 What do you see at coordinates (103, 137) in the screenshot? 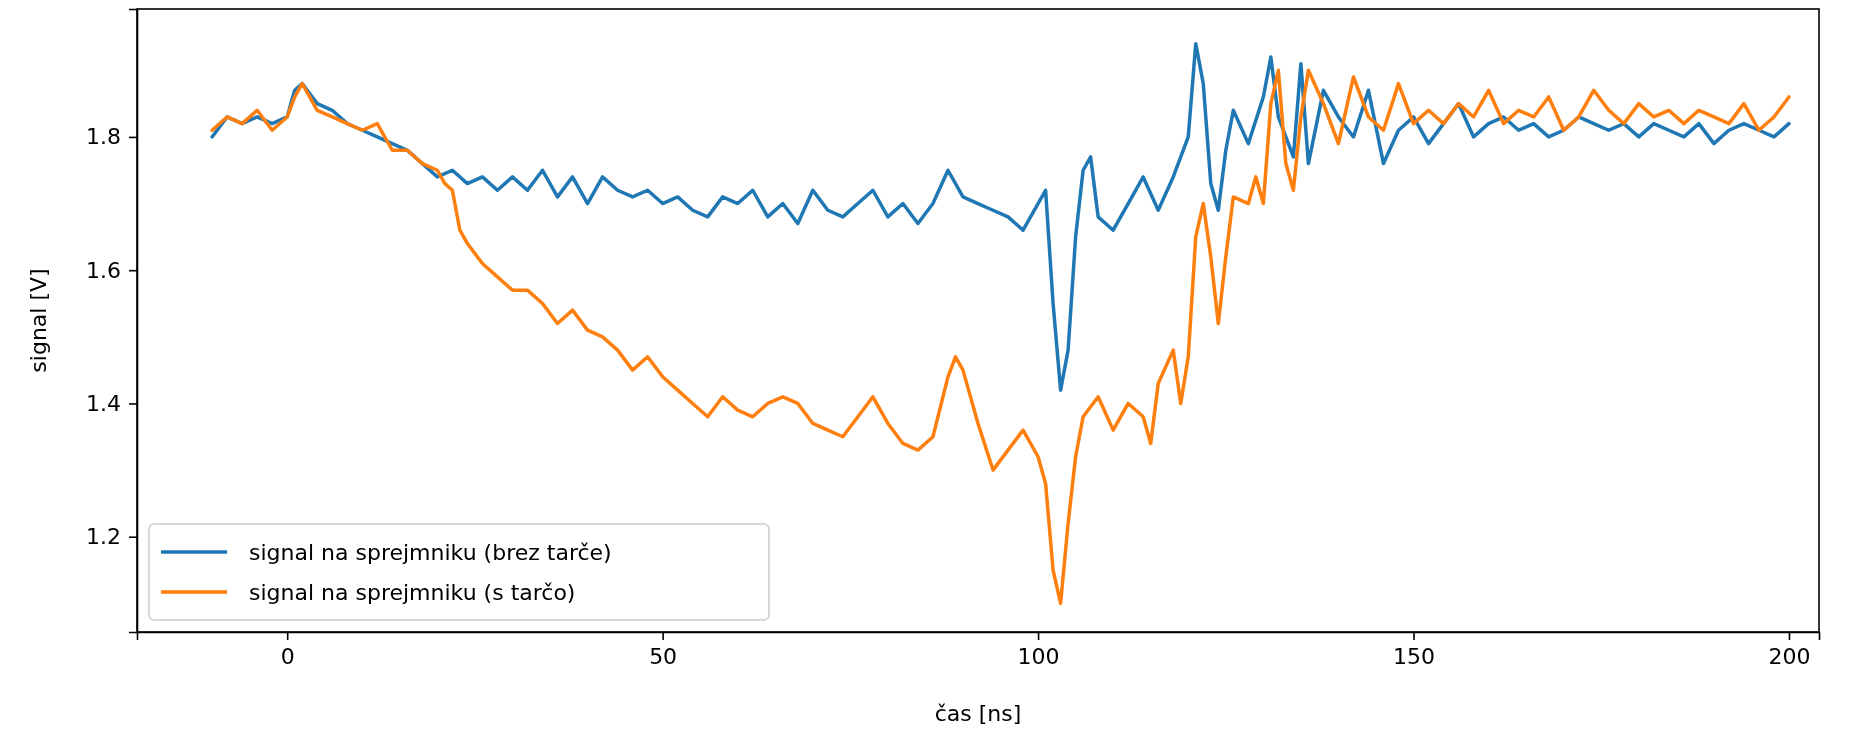
I see `y-tick-label: 1.8` at bounding box center [103, 137].